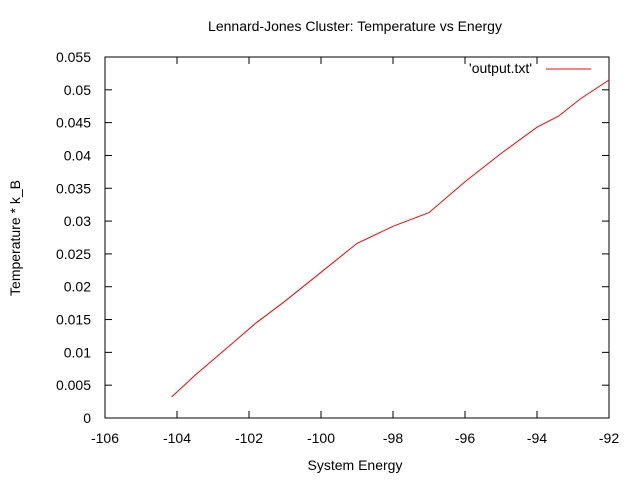 Image resolution: width=640 pixels, height=485 pixels. What do you see at coordinates (355, 465) in the screenshot?
I see `x-axis-label: System Energy` at bounding box center [355, 465].